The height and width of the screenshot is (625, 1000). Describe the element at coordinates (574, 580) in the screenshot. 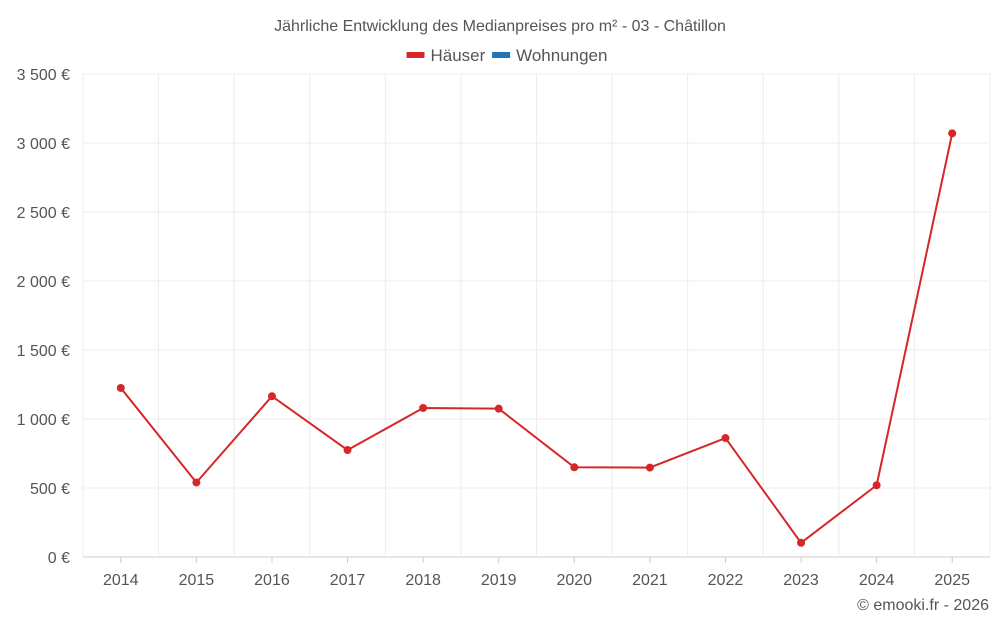

I see `x-tick-label: 2020` at that location.